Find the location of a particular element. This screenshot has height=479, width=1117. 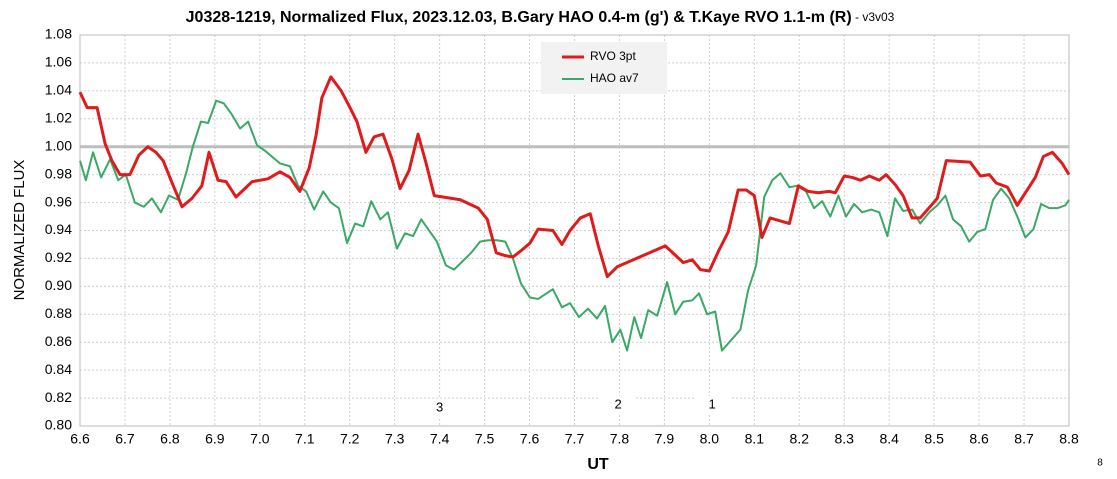

y-axis-label: NORMALIZED FLUX is located at coordinates (19, 230).